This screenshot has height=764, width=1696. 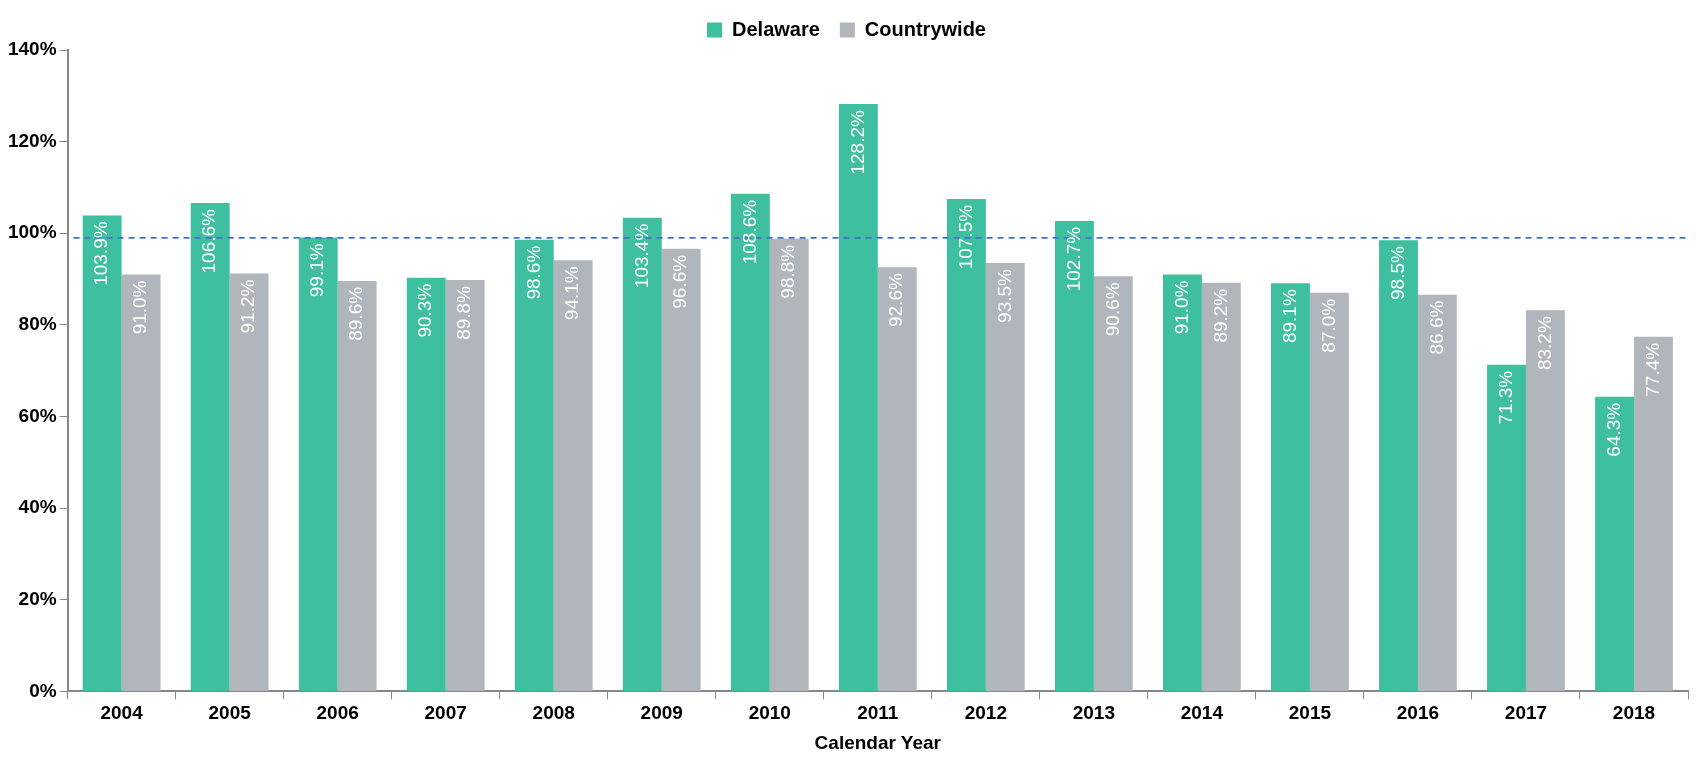 What do you see at coordinates (337, 713) in the screenshot?
I see `x-tick-label: 2006` at bounding box center [337, 713].